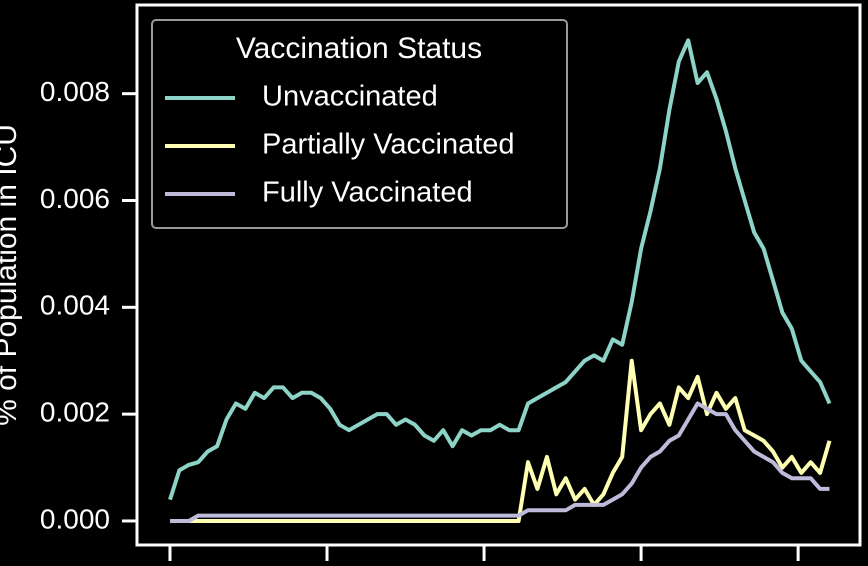 The width and height of the screenshot is (868, 566). I want to click on legend-title: Vaccination Status, so click(359, 48).